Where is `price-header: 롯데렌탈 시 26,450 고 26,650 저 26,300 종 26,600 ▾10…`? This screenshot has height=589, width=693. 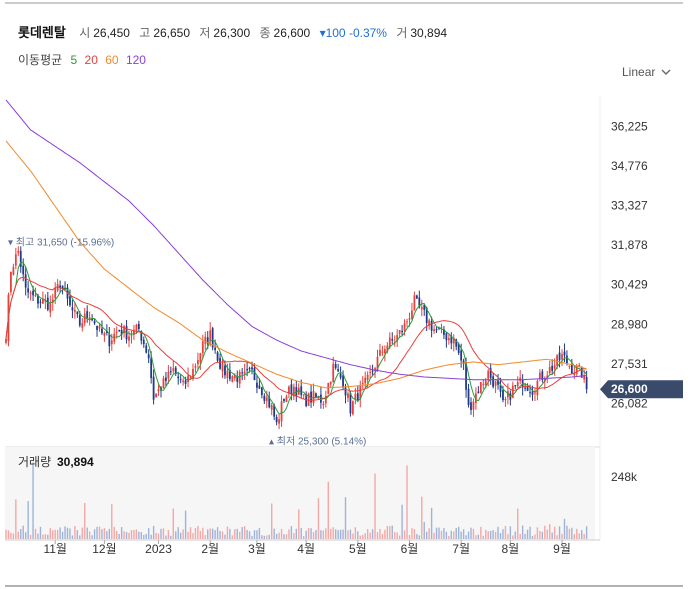 price-header: 롯데렌탈 시 26,450 고 26,650 저 26,300 종 26,600 ▾10… is located at coordinates (235, 31).